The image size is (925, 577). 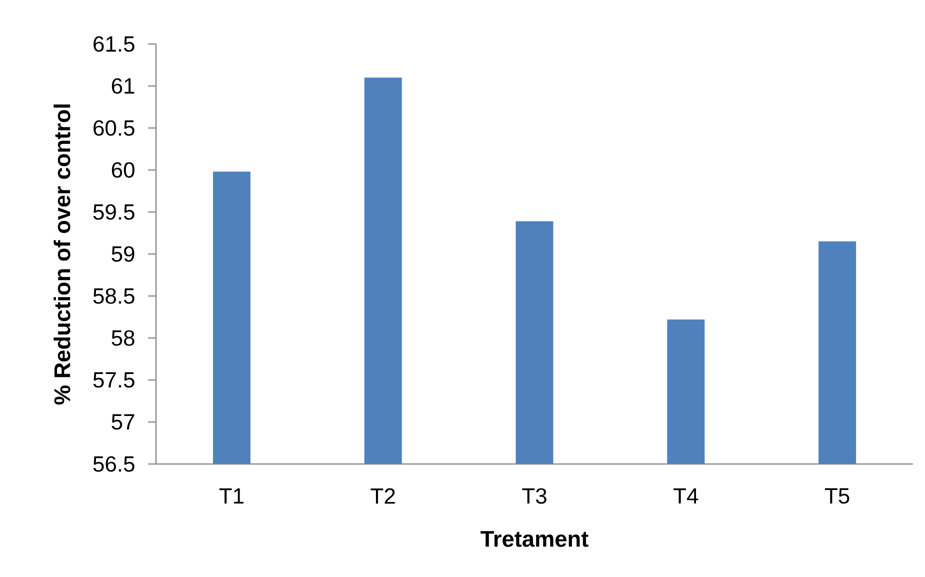 What do you see at coordinates (113, 380) in the screenshot?
I see `y-tick-label: 57.5` at bounding box center [113, 380].